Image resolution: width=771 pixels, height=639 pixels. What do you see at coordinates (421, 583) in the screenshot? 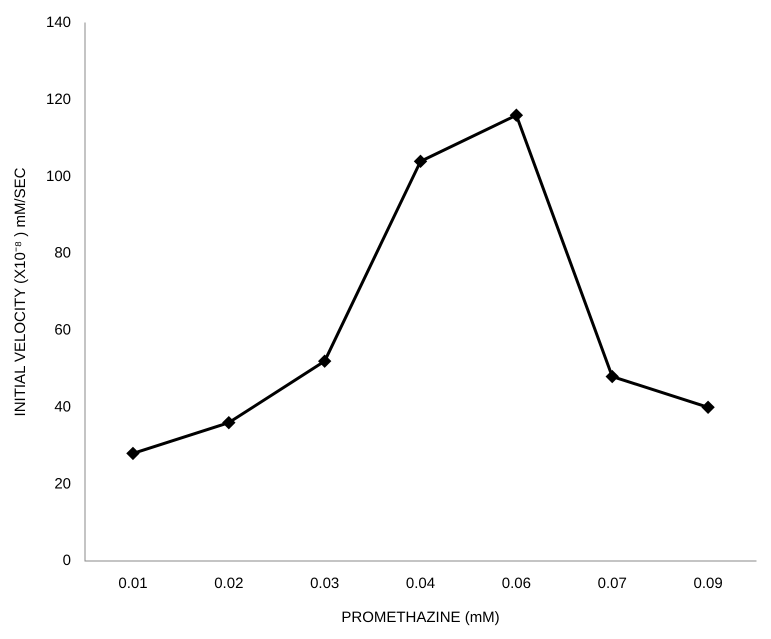
I see `x-tick-label: 0.04` at bounding box center [421, 583].